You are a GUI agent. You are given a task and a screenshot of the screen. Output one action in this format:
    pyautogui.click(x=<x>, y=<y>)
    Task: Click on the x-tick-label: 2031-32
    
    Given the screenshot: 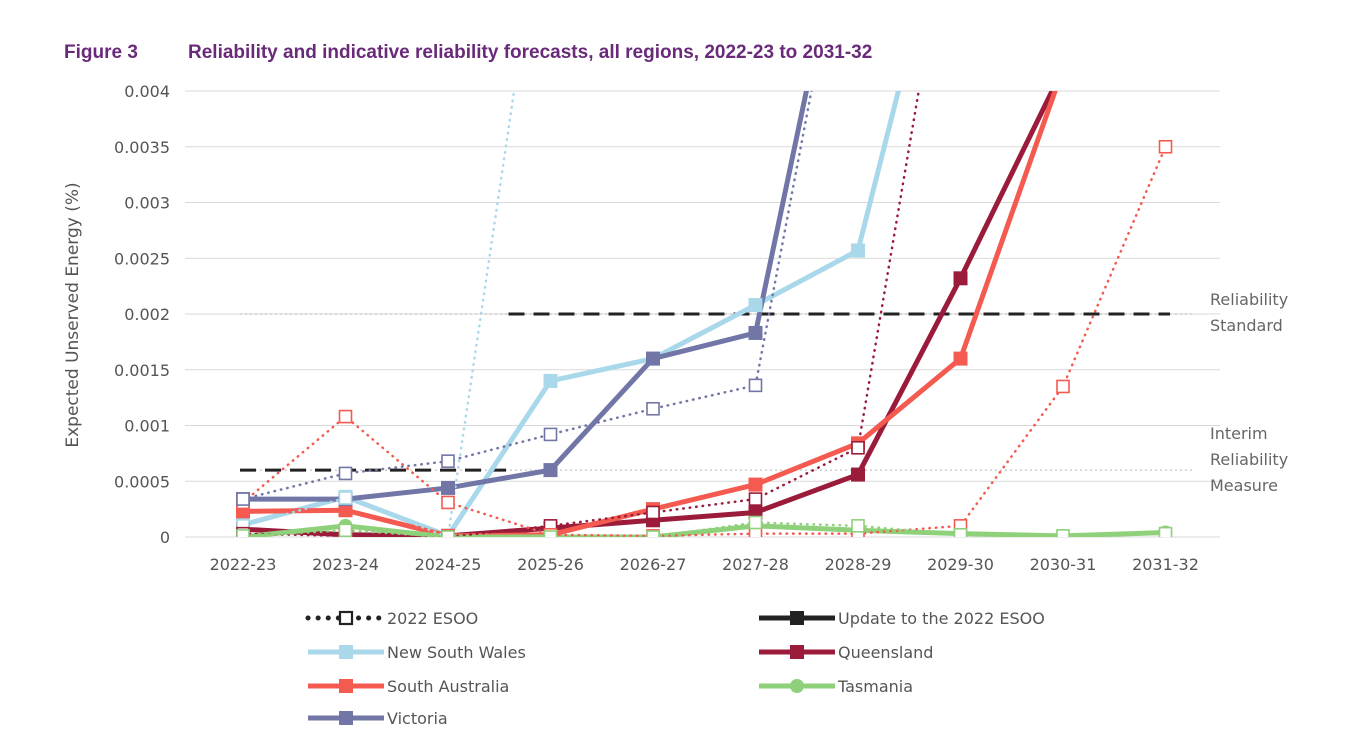 What is the action you would take?
    pyautogui.click(x=1165, y=564)
    